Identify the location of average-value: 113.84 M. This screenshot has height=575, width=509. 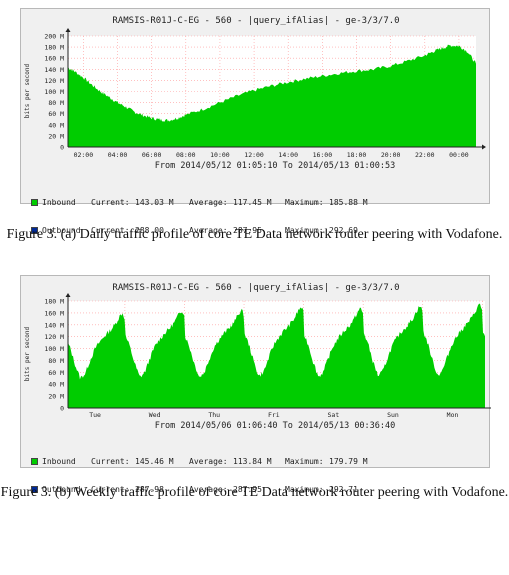
(252, 461).